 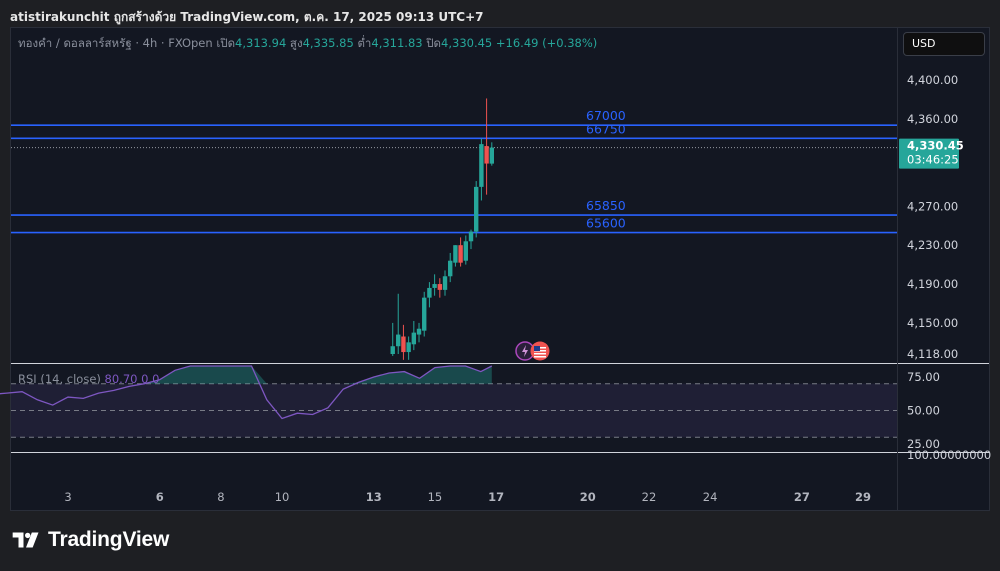 What do you see at coordinates (282, 497) in the screenshot?
I see `time-tick-label: 10` at bounding box center [282, 497].